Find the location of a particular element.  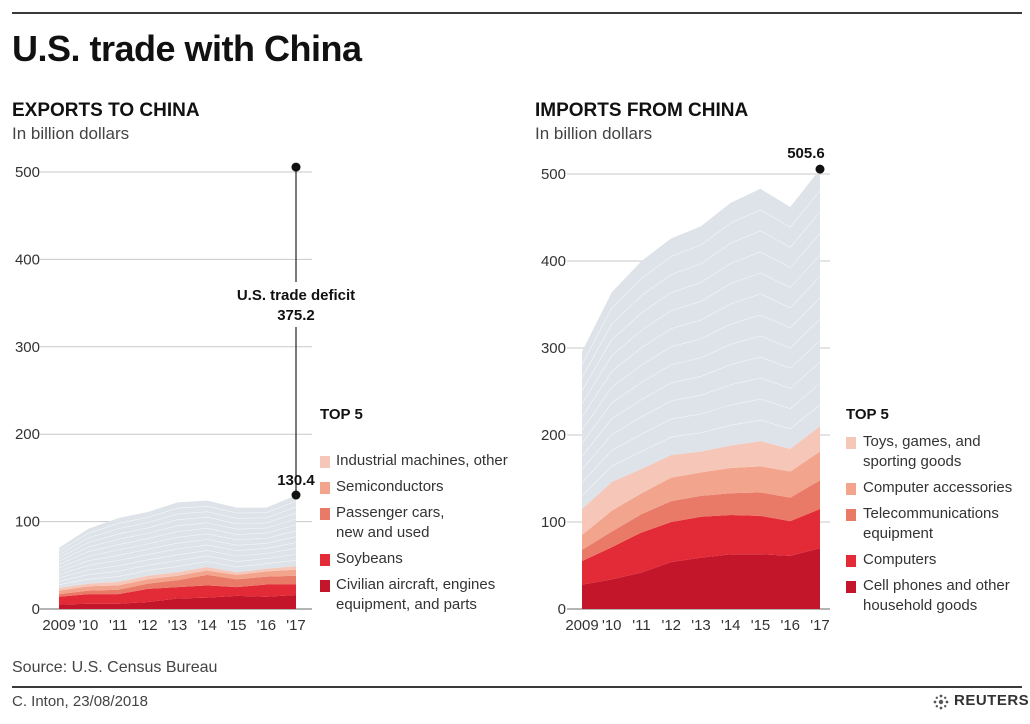

exports-legend-swatch-soybeans is located at coordinates (325, 560).